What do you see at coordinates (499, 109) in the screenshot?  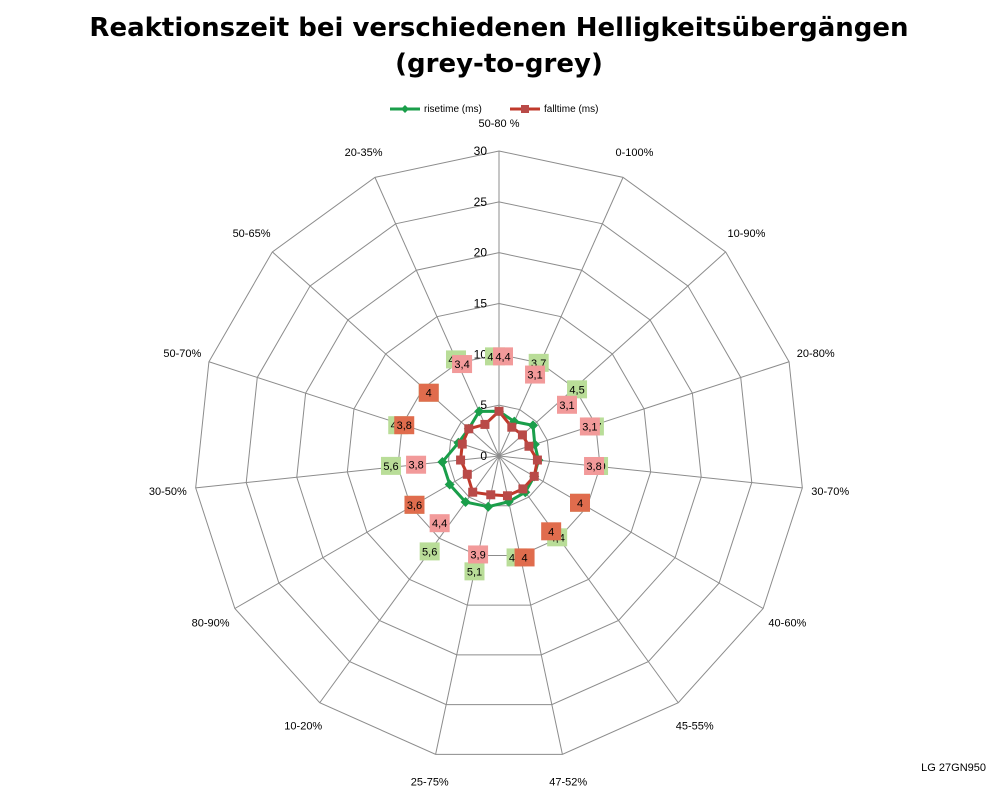 I see `legend: risetime (ms) falltime (ms)` at bounding box center [499, 109].